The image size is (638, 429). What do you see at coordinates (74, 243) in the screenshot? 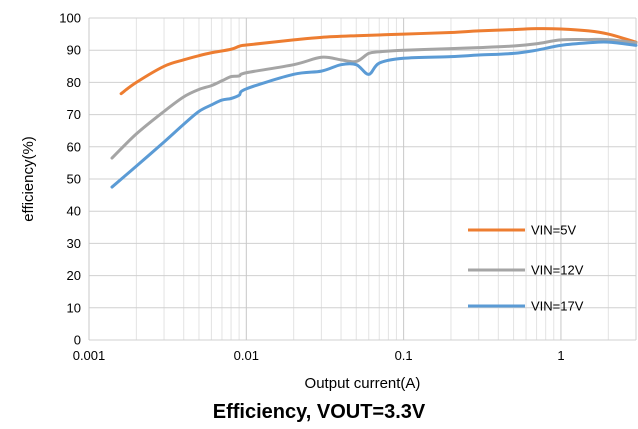
I see `y-tick-label: 30` at bounding box center [74, 243].